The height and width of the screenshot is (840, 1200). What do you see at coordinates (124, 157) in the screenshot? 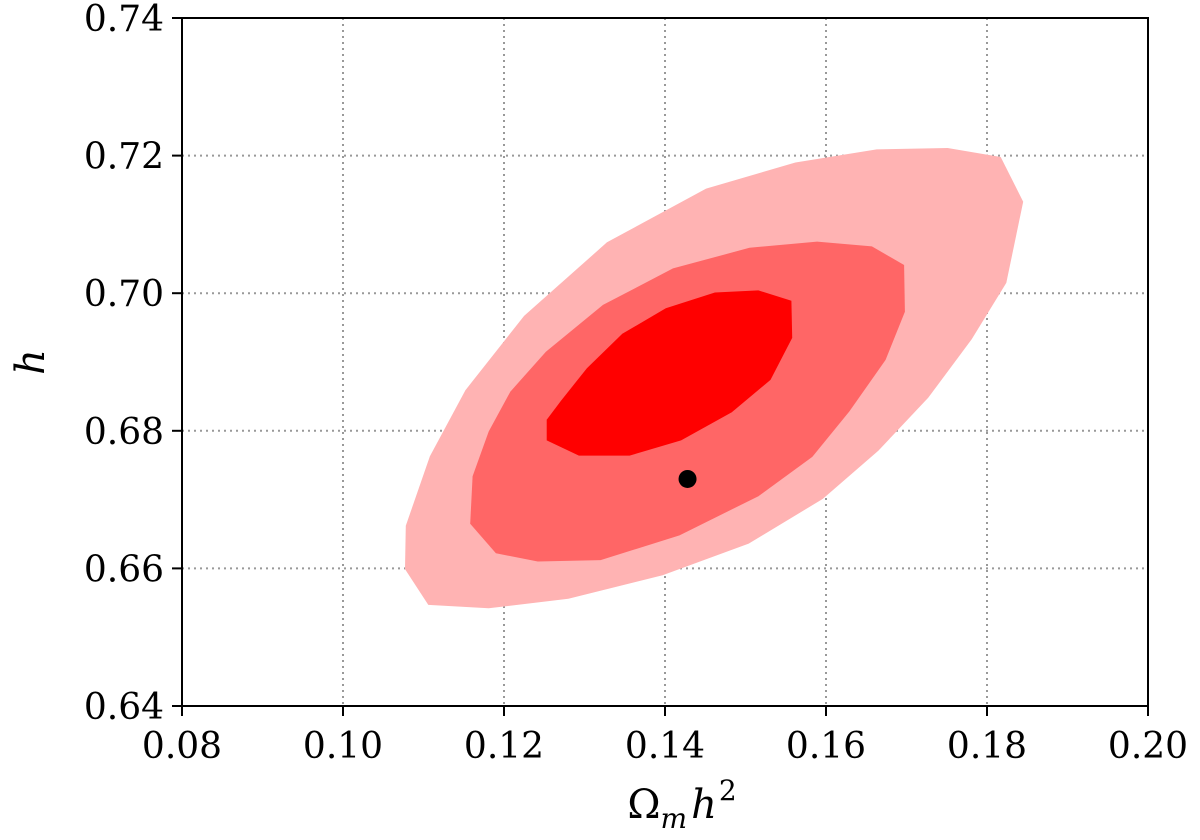
I see `y-tick-label: 0.72` at bounding box center [124, 157].